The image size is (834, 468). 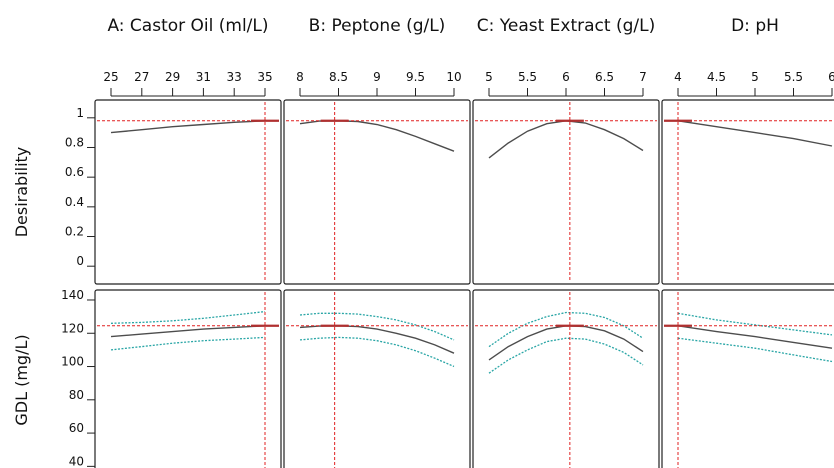 I want to click on y-tick-label: 0.6, so click(x=74, y=172).